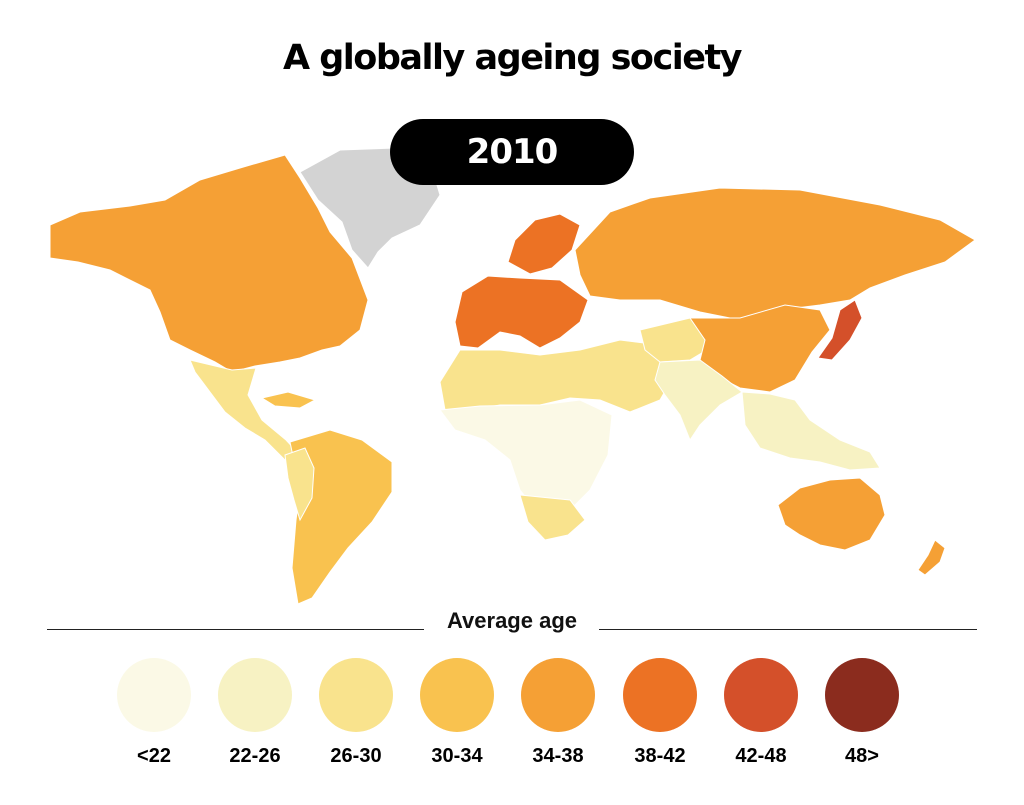 The height and width of the screenshot is (805, 1024). I want to click on region-north-america, so click(209, 263).